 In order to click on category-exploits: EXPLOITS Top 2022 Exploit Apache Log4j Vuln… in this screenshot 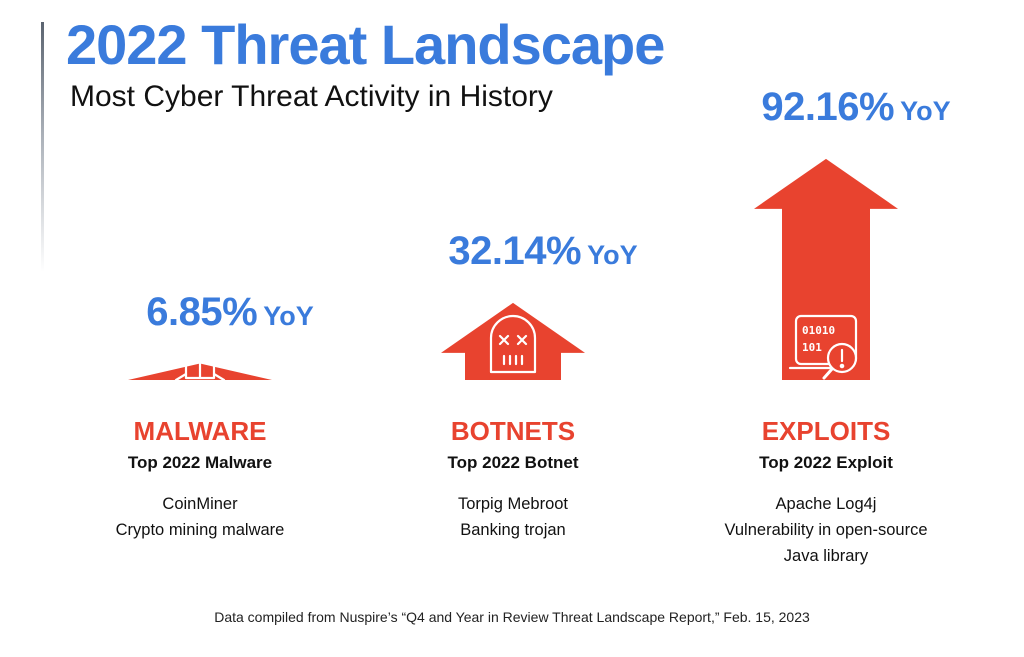, I will do `click(825, 492)`.